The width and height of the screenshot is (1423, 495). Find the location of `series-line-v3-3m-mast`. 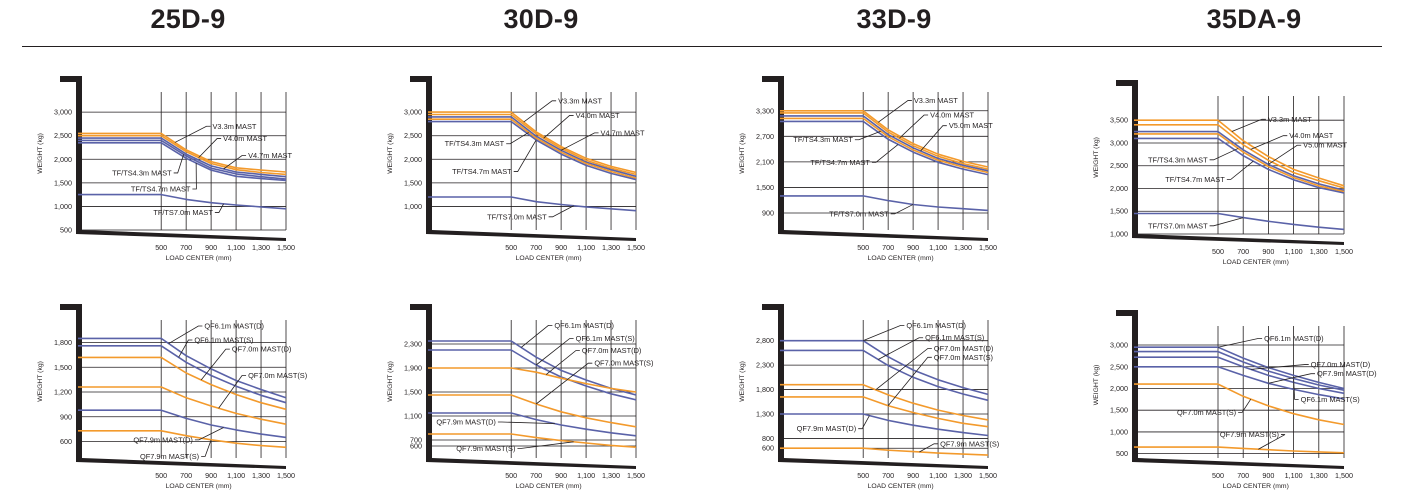

series-line-v3-3m-mast is located at coordinates (182, 152).